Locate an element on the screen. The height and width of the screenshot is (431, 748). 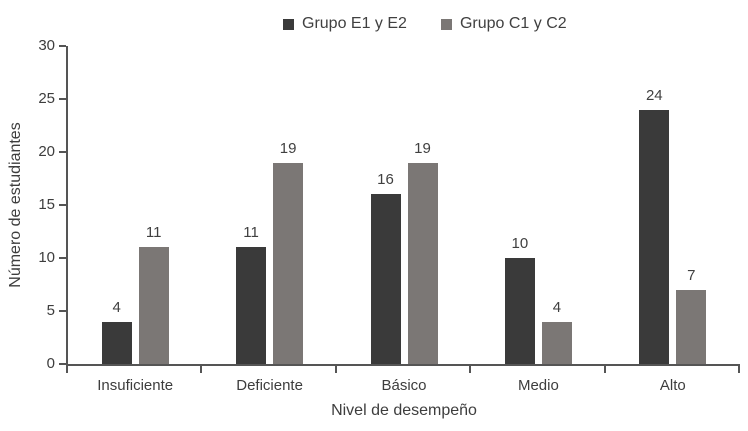
value-label: 7 is located at coordinates (691, 275).